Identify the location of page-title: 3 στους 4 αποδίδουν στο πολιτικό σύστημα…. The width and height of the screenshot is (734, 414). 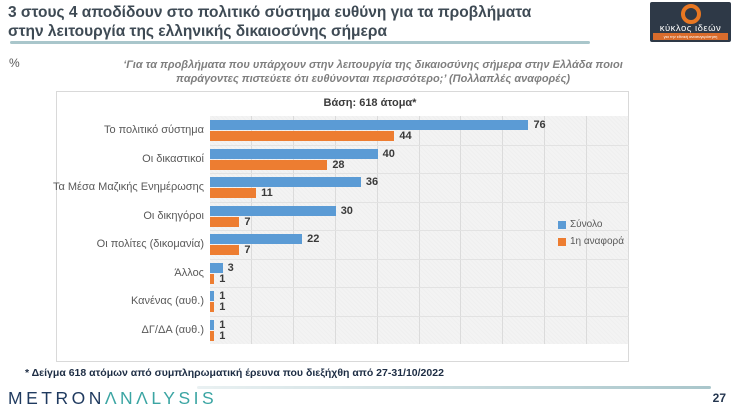
(318, 22).